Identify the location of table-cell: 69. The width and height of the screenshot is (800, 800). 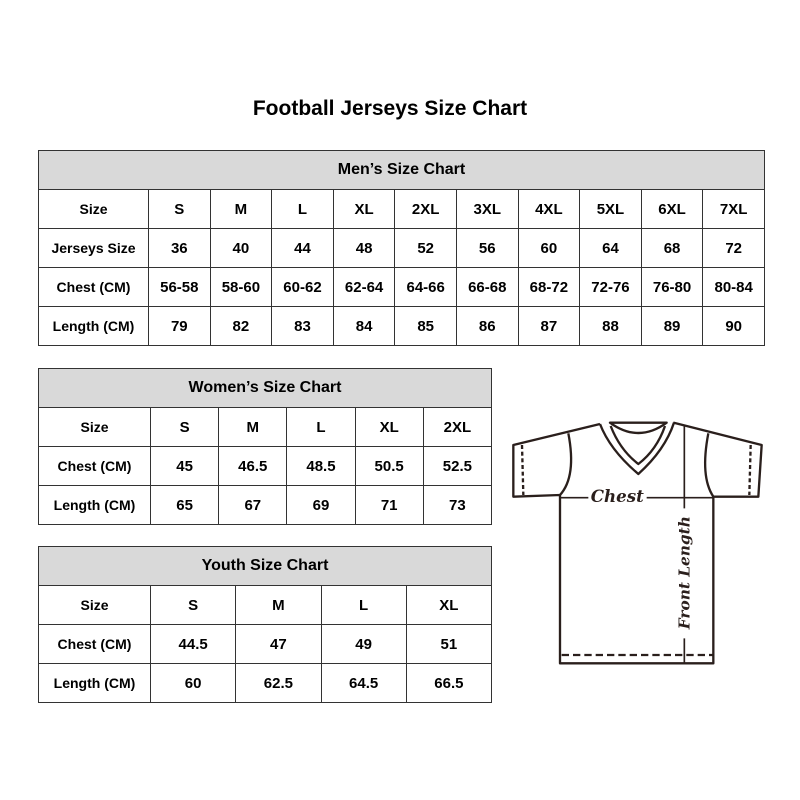
(321, 505).